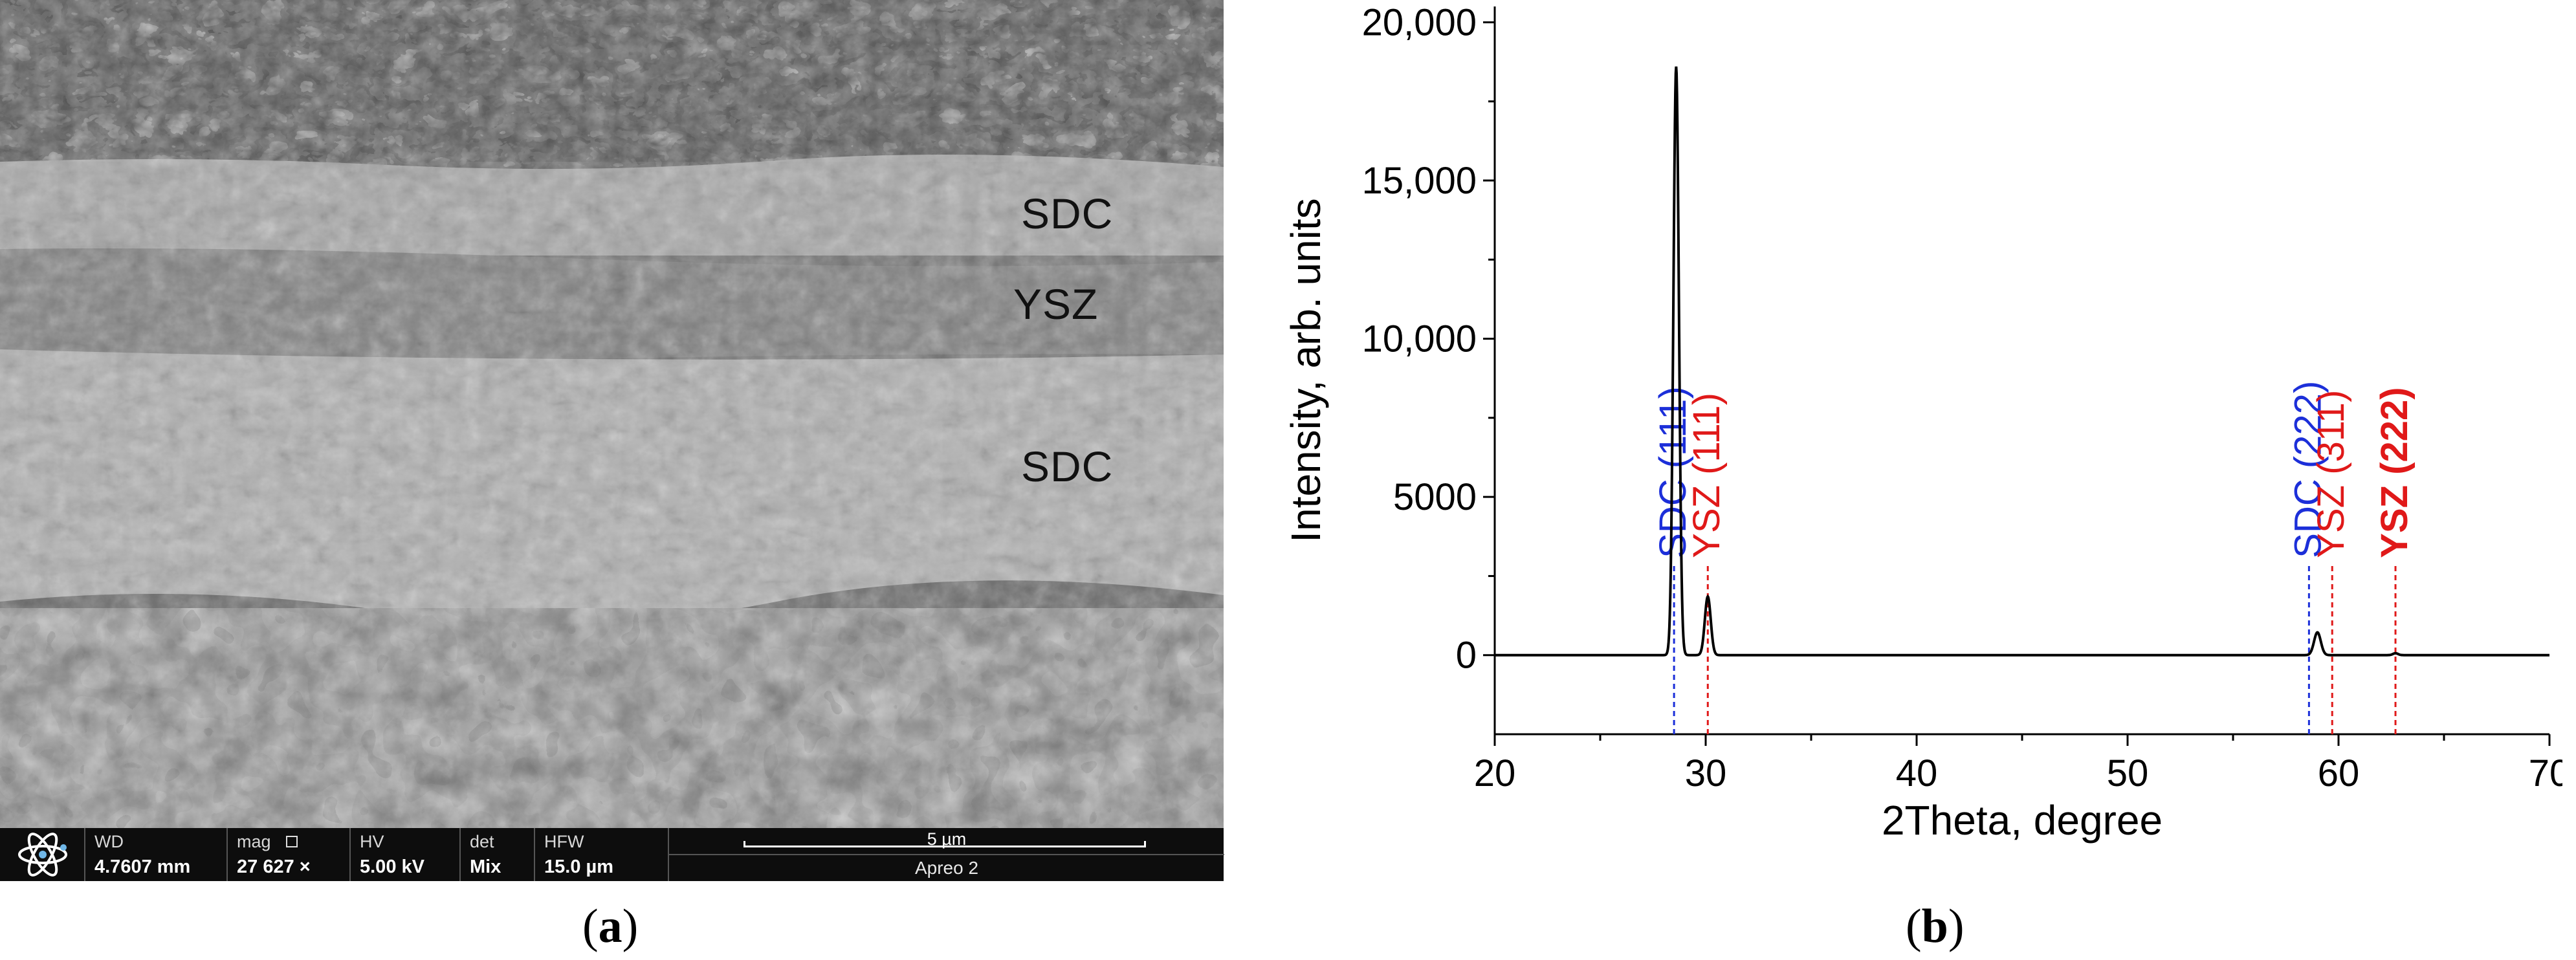  What do you see at coordinates (1706, 773) in the screenshot?
I see `x-tick-label: 30` at bounding box center [1706, 773].